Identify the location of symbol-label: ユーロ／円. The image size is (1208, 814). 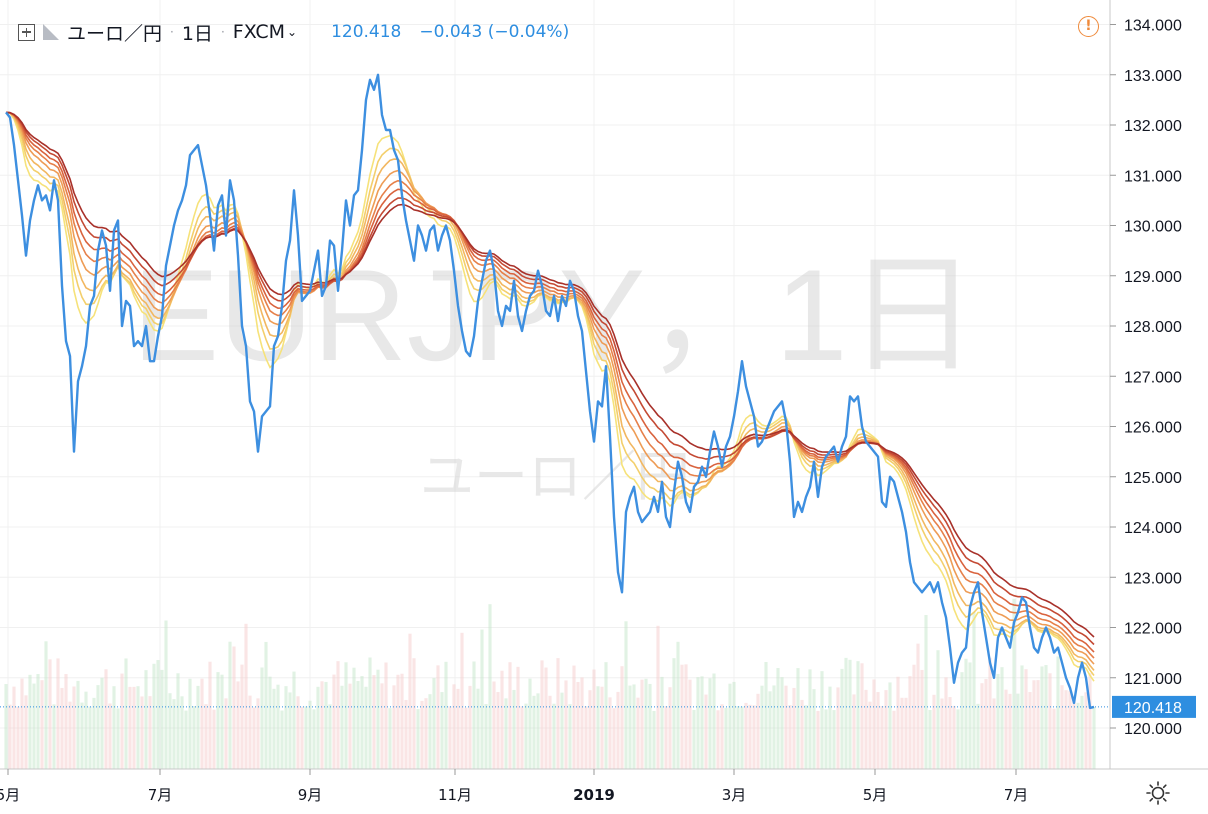
(115, 33).